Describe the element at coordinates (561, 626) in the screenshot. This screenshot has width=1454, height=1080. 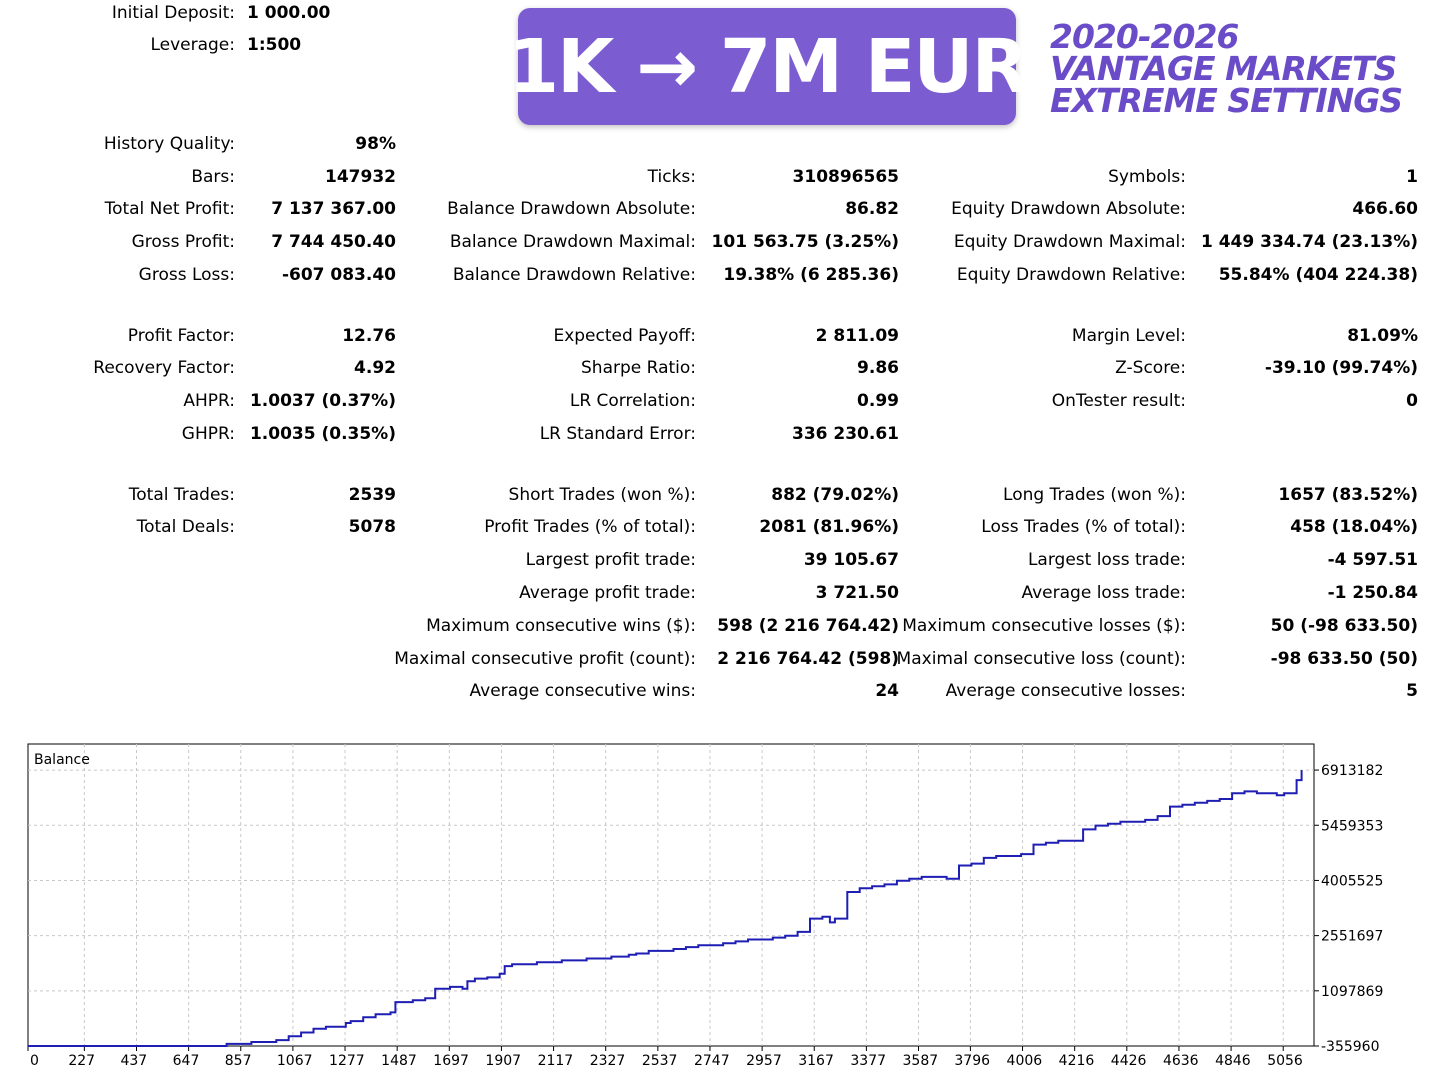
I see `max-consec-wins-label: Maximum consecutive wins ($):` at that location.